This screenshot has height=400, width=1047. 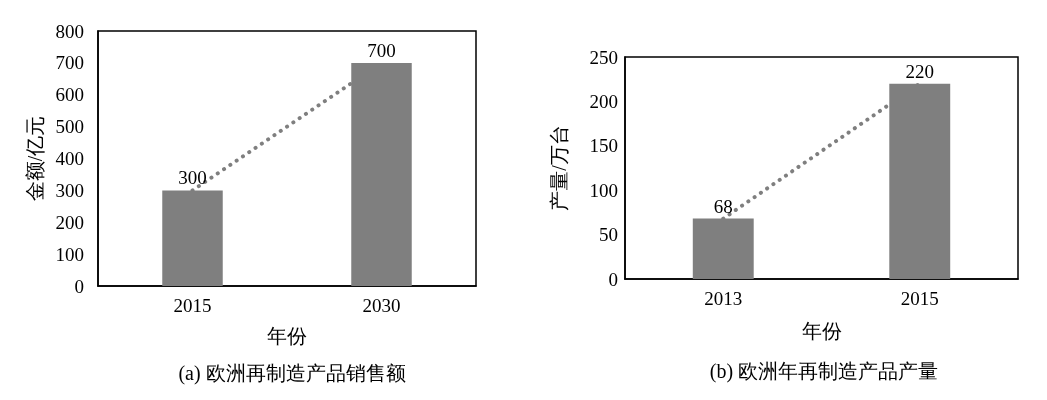 I want to click on y-tick-label: 50, so click(x=608, y=235).